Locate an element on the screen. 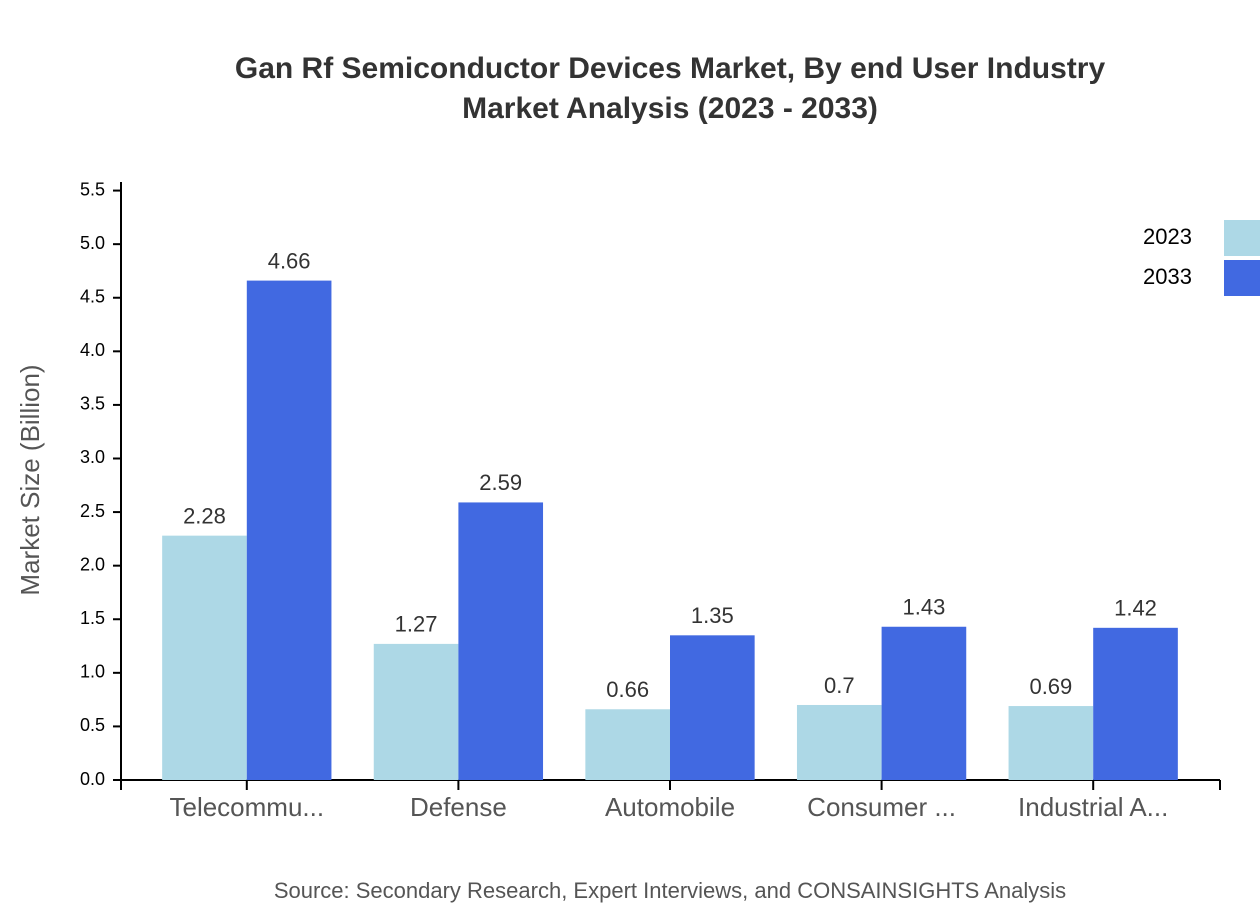  x-tick-label: Defense is located at coordinates (458, 807).